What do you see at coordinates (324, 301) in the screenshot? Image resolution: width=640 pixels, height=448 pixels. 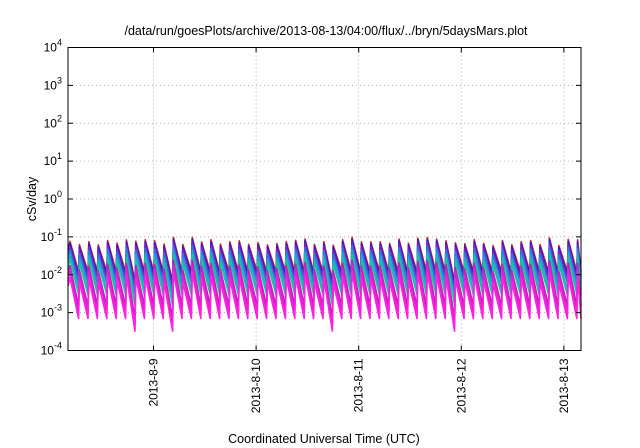 I see `series-line` at bounding box center [324, 301].